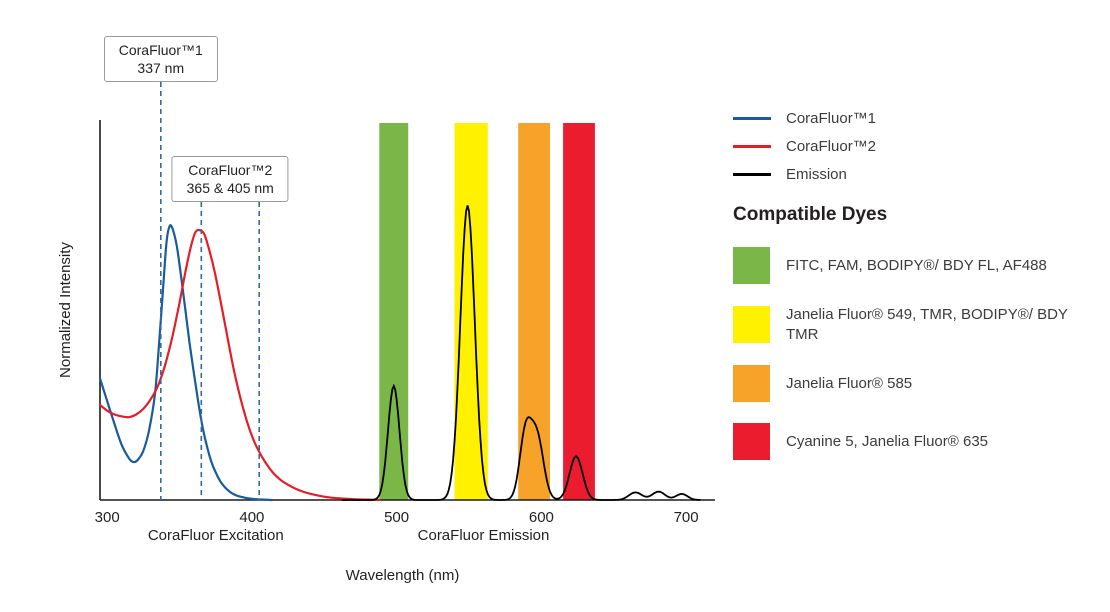 The image size is (1110, 612). What do you see at coordinates (887, 441) in the screenshot?
I see `dye-item-red-label: Cyanine 5, Janelia Fluor® 635` at bounding box center [887, 441].